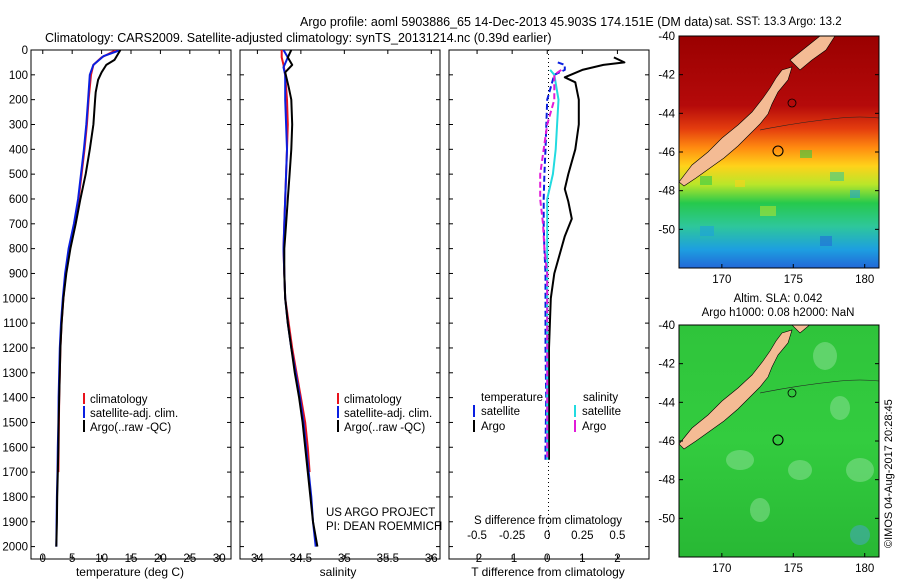  I want to click on sst-map-axes: -40 -42 -44 -46 -48 -50 170 175 180, so click(768, 158).